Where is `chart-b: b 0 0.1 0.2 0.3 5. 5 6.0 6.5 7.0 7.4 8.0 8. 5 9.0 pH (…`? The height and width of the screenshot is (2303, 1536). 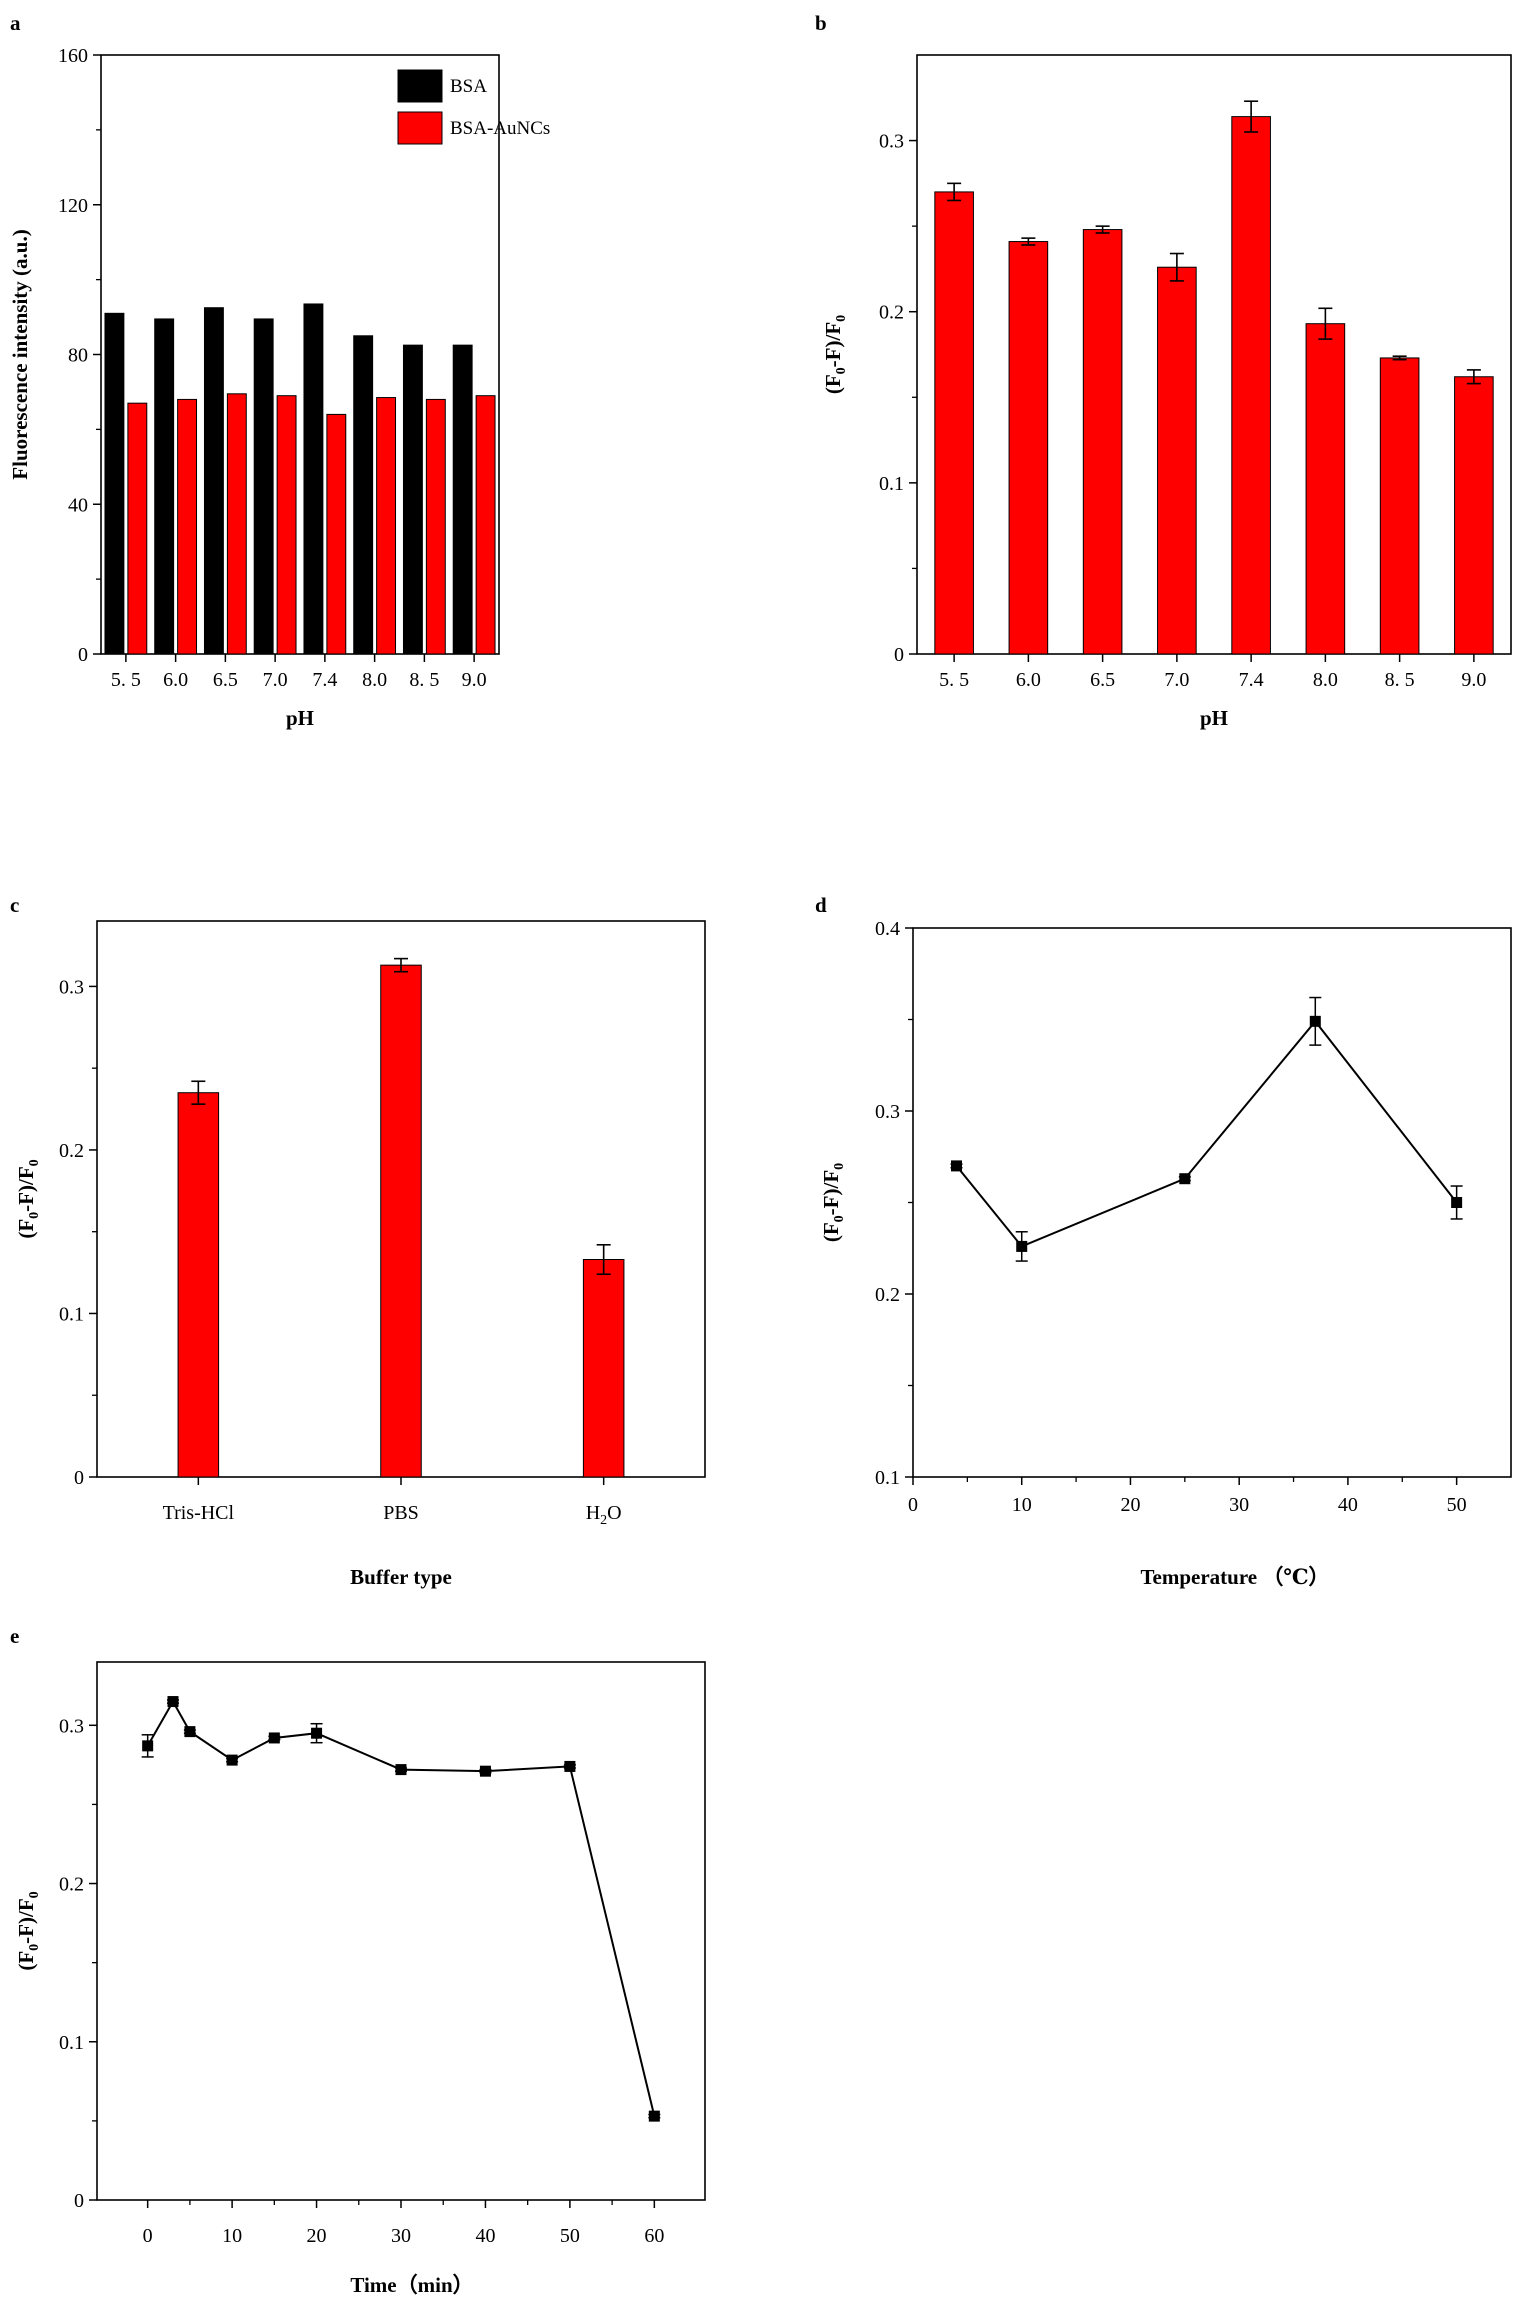 chart-b: b 0 0.1 0.2 0.3 5. 5 6.0 6.5 7.0 7.4 8.0 8. 5 9.0 pH (… is located at coordinates (1163, 370).